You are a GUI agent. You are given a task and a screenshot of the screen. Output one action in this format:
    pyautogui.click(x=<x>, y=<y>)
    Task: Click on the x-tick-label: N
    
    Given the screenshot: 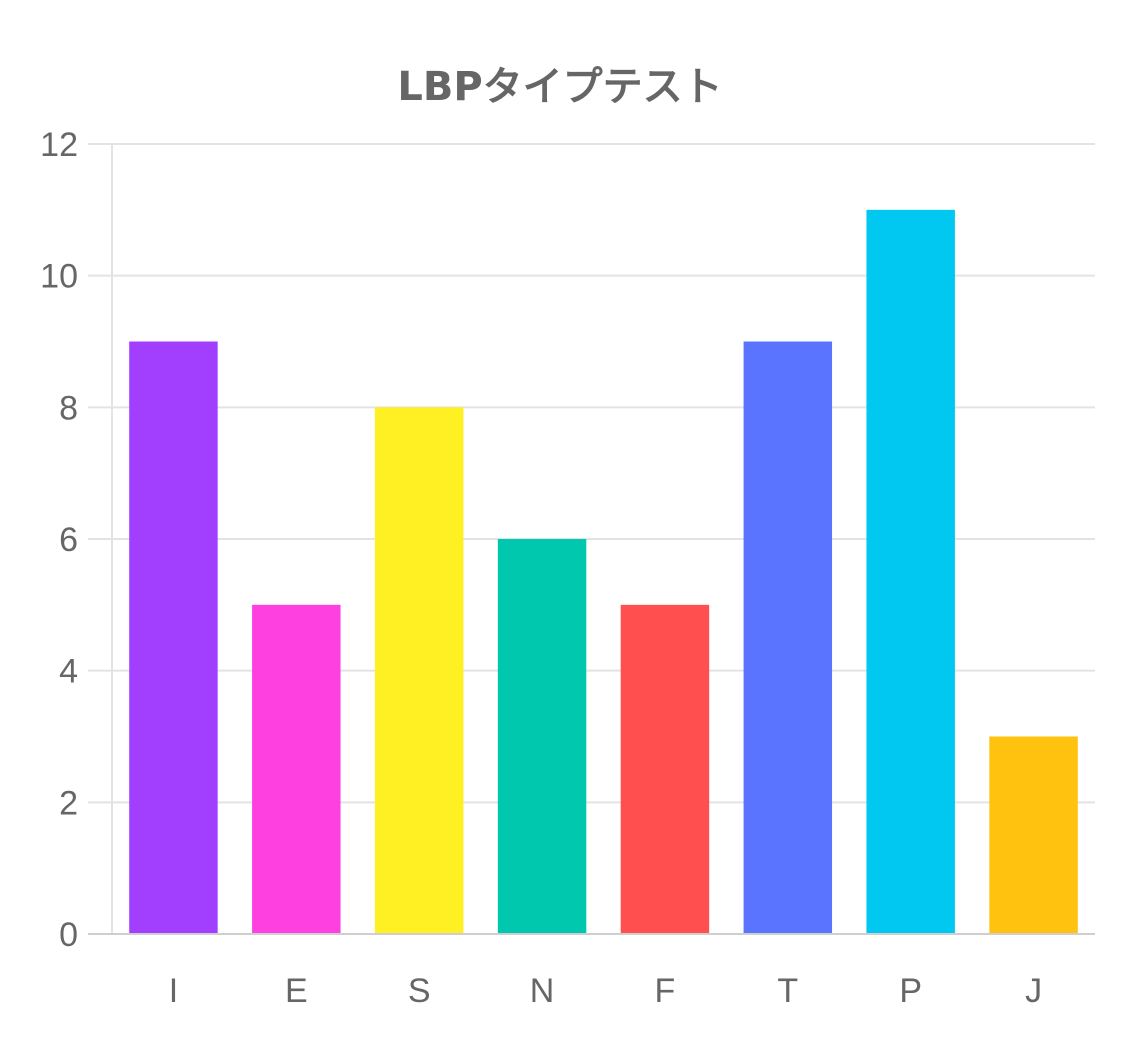 What is the action you would take?
    pyautogui.click(x=542, y=991)
    